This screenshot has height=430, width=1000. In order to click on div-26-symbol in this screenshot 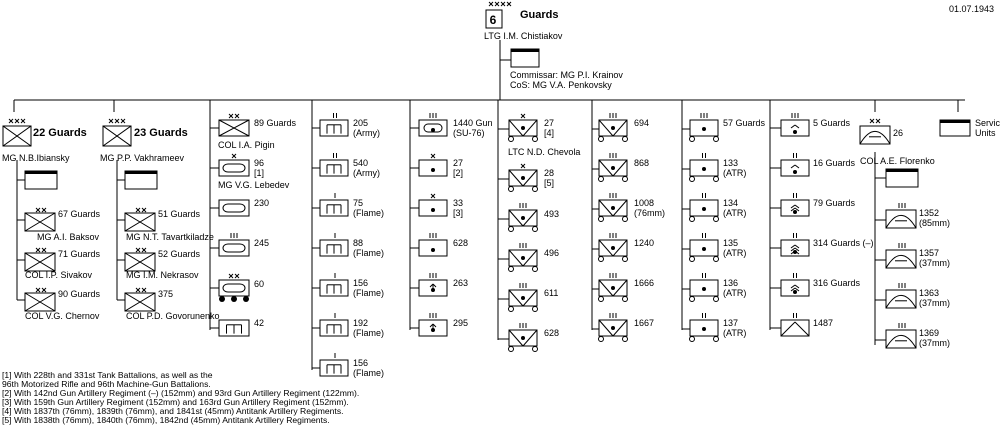, I will do `click(875, 137)`.